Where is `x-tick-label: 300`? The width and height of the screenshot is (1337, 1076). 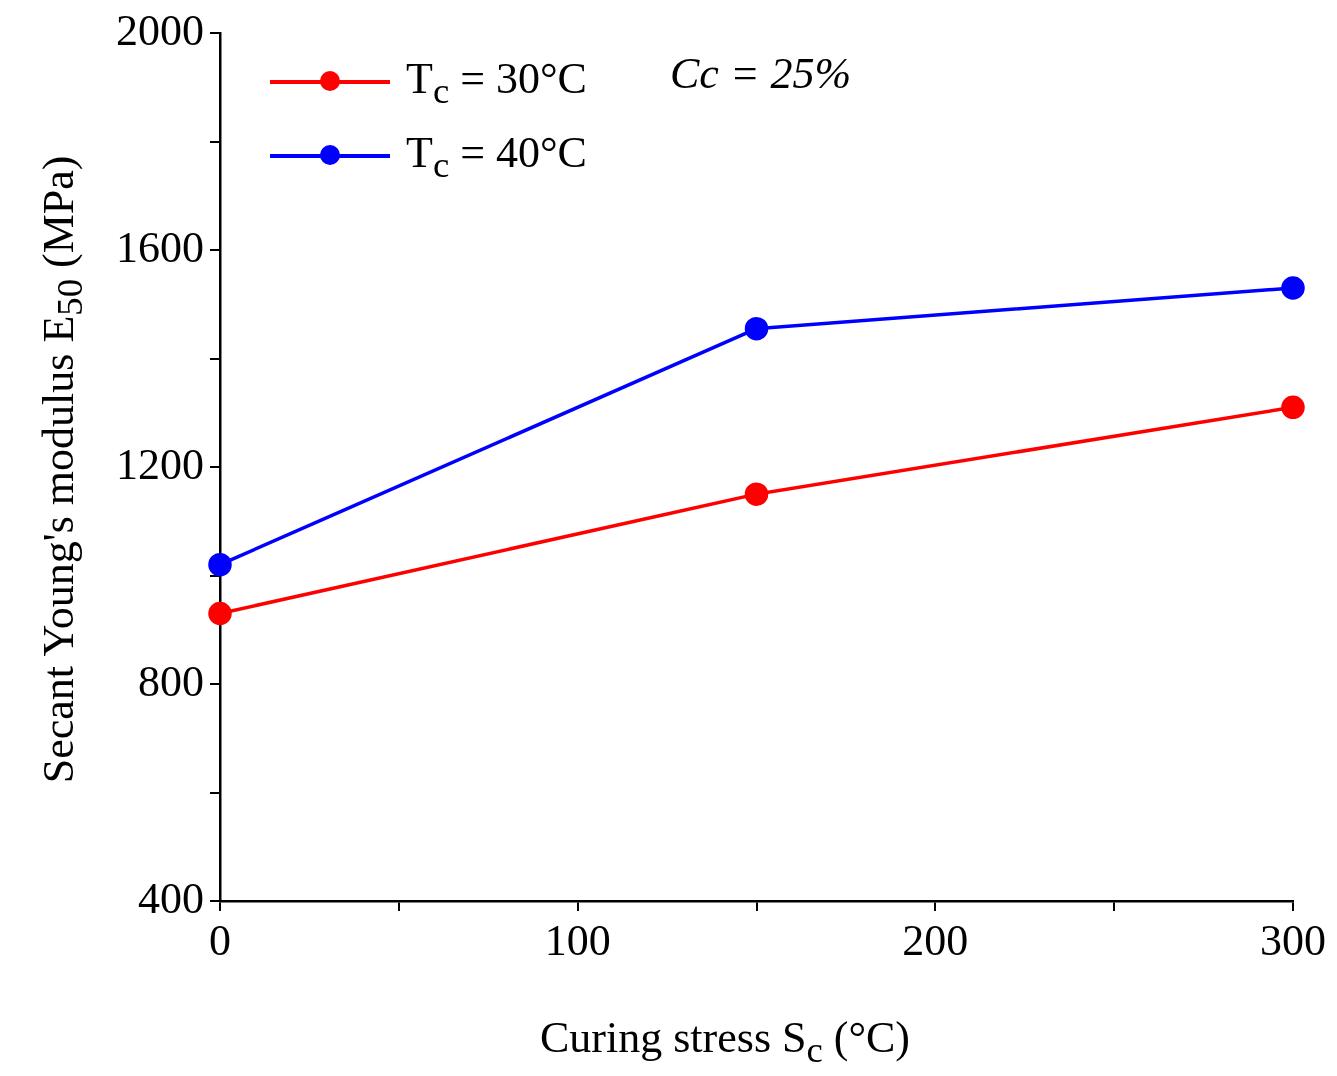
x-tick-label: 300 is located at coordinates (1293, 940).